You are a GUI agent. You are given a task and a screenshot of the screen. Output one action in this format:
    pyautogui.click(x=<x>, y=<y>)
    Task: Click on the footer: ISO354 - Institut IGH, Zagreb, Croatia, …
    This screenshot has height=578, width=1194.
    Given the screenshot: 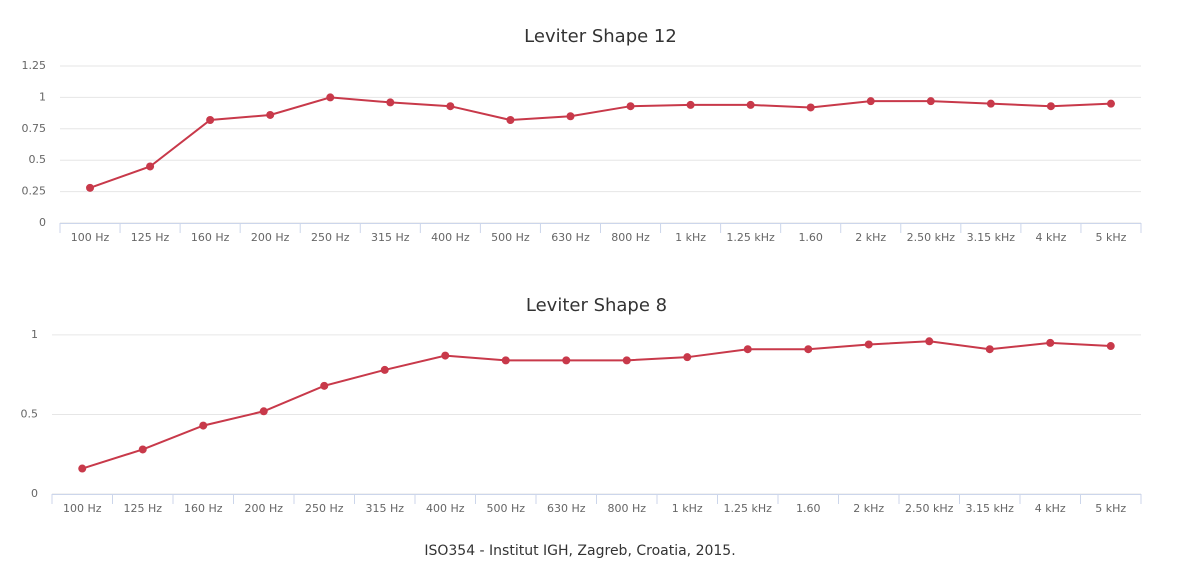 What is the action you would take?
    pyautogui.click(x=579, y=551)
    